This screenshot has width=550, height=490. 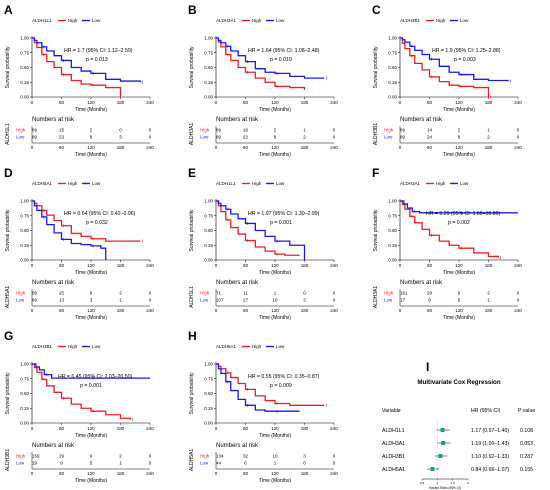 I want to click on risk-count-low: 2, so click(x=304, y=137).